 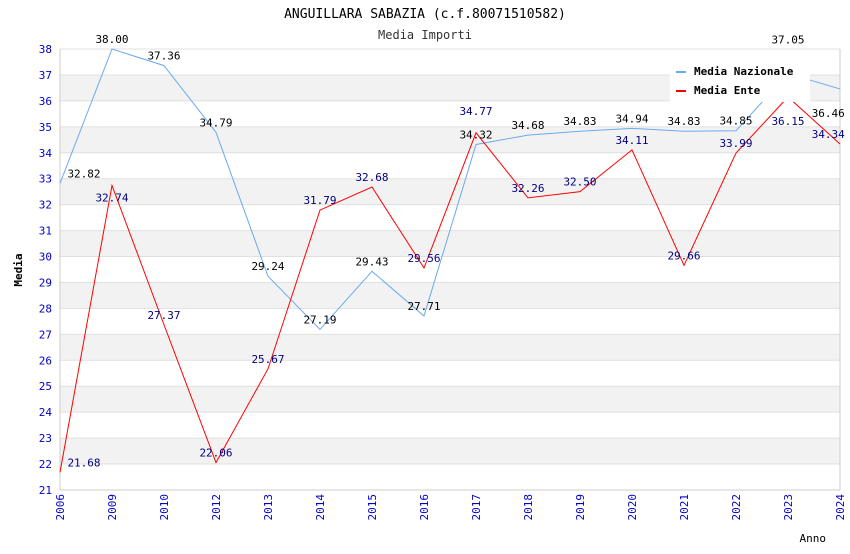 I want to click on data-label: 27.37, so click(x=163, y=315).